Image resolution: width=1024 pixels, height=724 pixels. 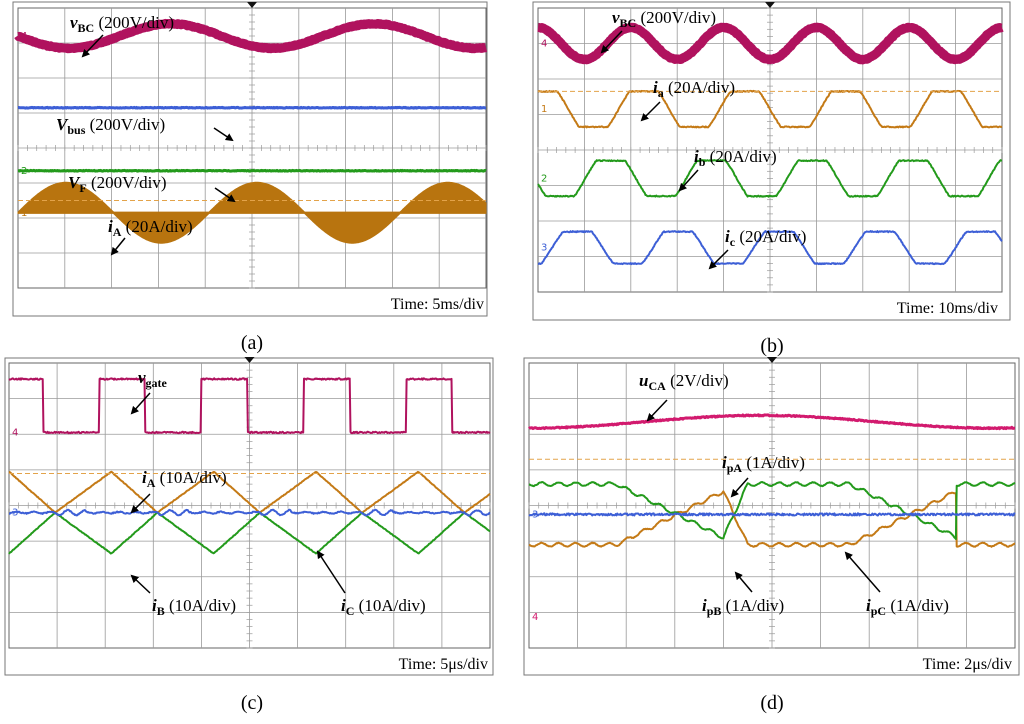 I want to click on label-b-ic: ic (20A/div), so click(x=757, y=248).